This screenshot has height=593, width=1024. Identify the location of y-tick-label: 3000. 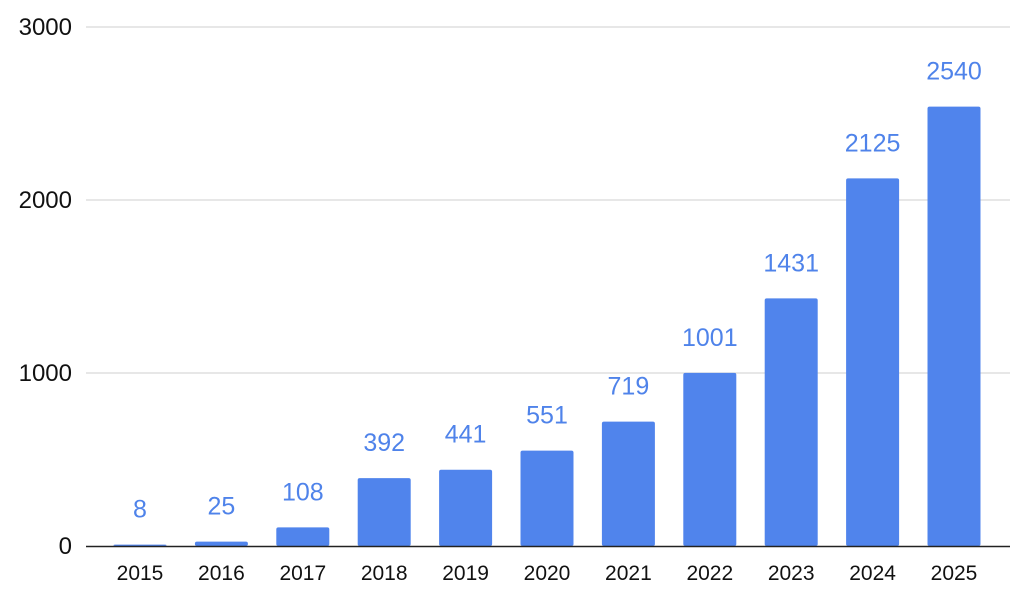
(45, 27).